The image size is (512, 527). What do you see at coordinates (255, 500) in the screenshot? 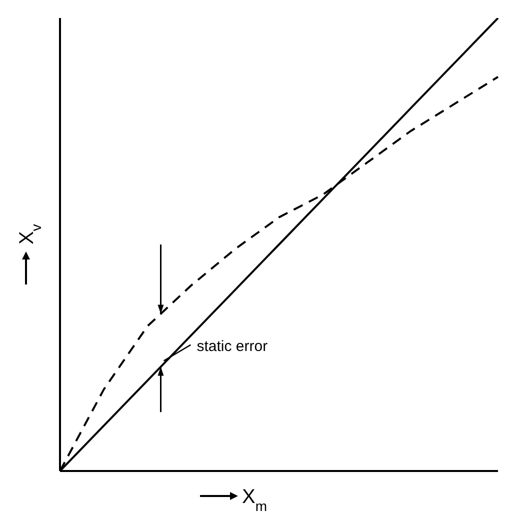
I see `x-axis-title: X$_{m}$` at bounding box center [255, 500].